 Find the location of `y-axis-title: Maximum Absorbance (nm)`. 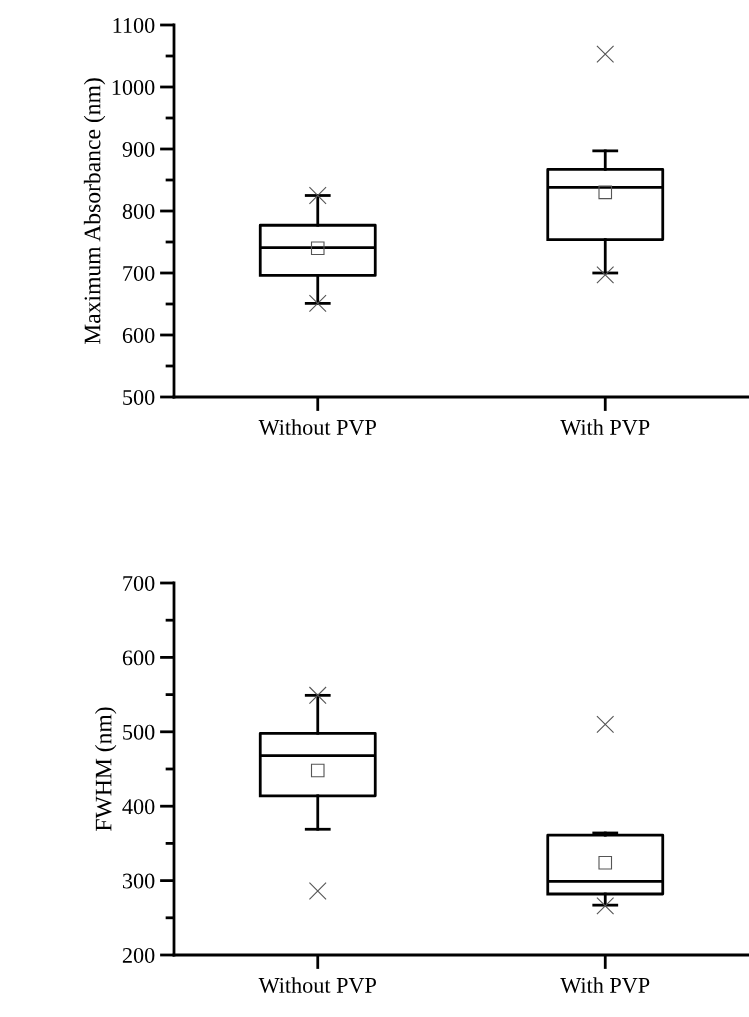

y-axis-title: Maximum Absorbance (nm) is located at coordinates (94, 211).